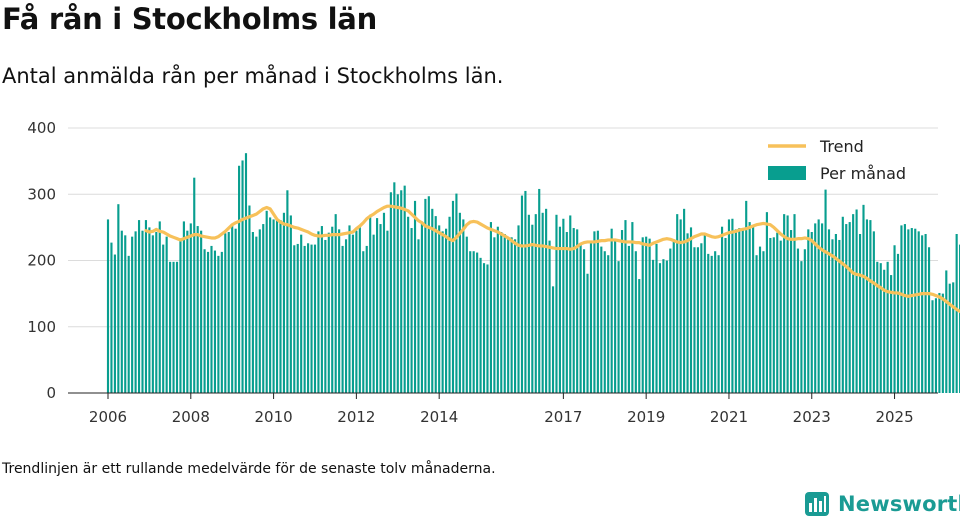  I want to click on x-tick-label: 2014, so click(439, 417).